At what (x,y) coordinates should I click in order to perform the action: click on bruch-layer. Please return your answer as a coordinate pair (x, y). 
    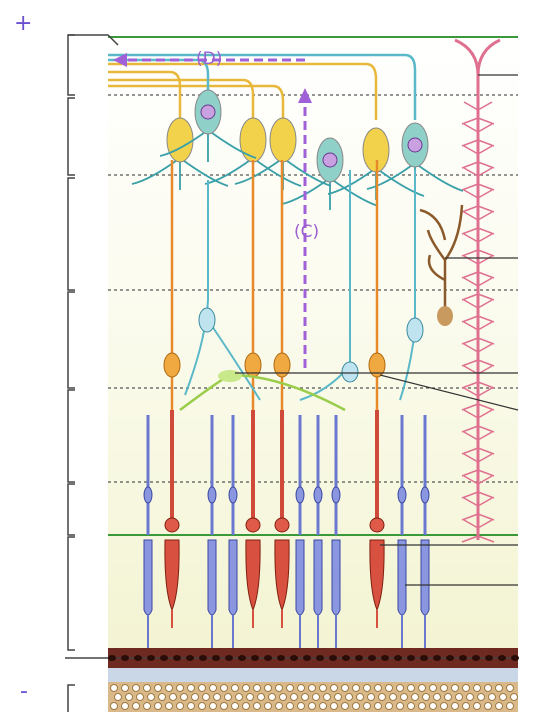
    Looking at the image, I should click on (313, 675).